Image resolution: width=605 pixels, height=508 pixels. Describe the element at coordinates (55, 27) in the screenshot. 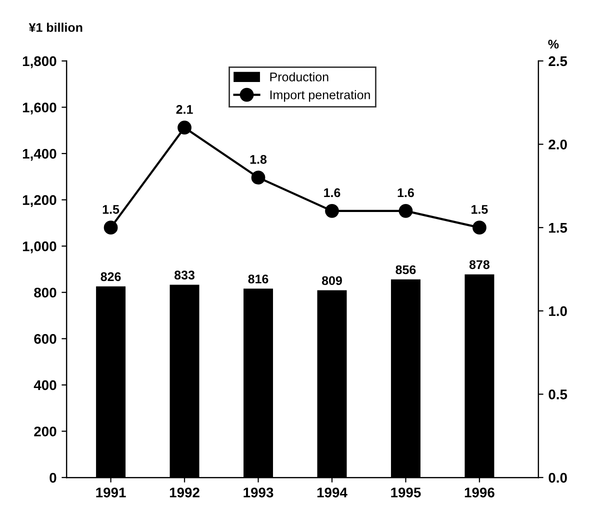

I see `y-axis-title: ¥1 billion` at that location.